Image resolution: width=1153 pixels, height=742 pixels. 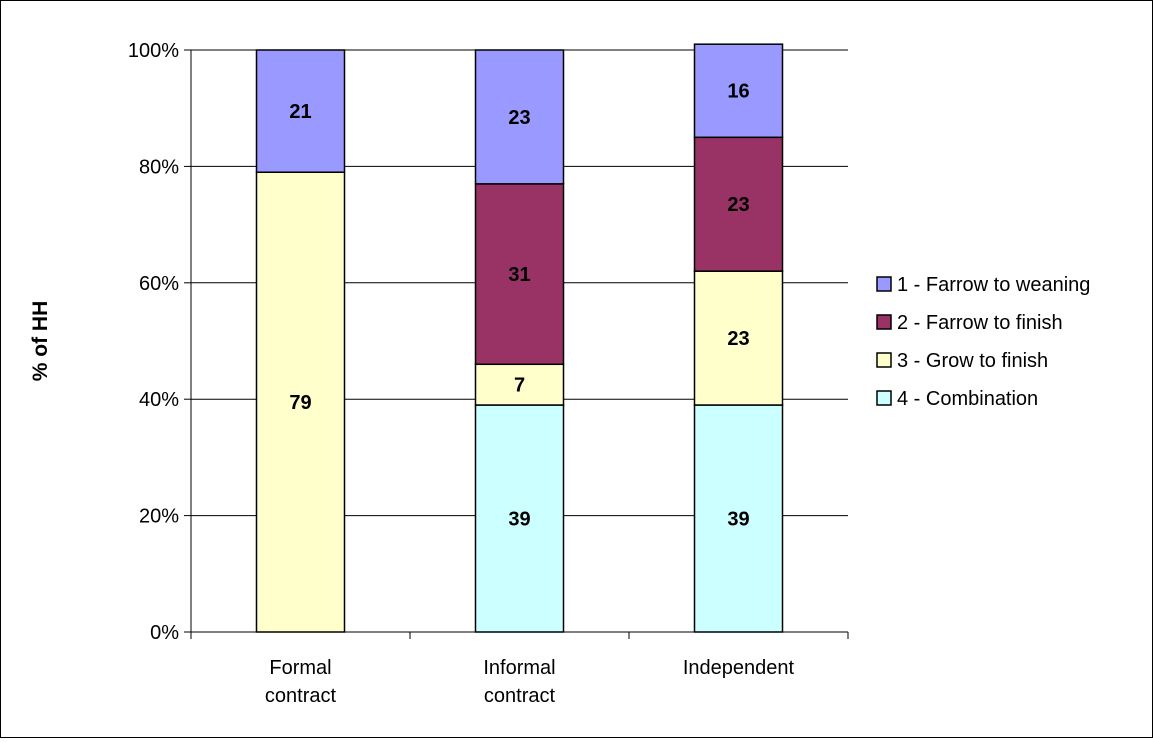 I want to click on legend-label: 1 - Farrow to weaning, so click(x=993, y=285).